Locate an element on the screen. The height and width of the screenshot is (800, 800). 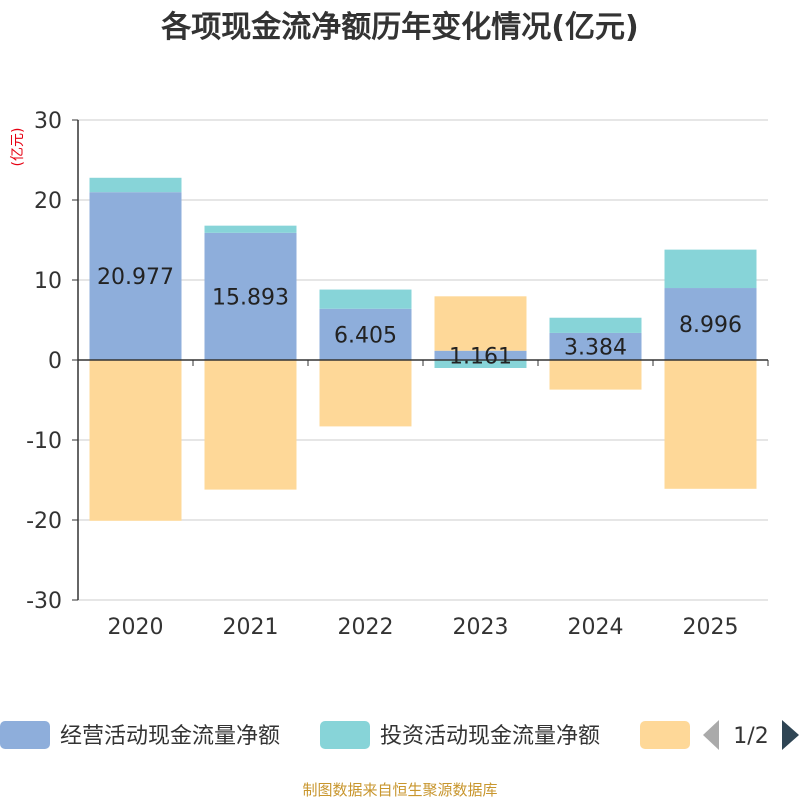
x-tick-label: 2023 is located at coordinates (481, 627).